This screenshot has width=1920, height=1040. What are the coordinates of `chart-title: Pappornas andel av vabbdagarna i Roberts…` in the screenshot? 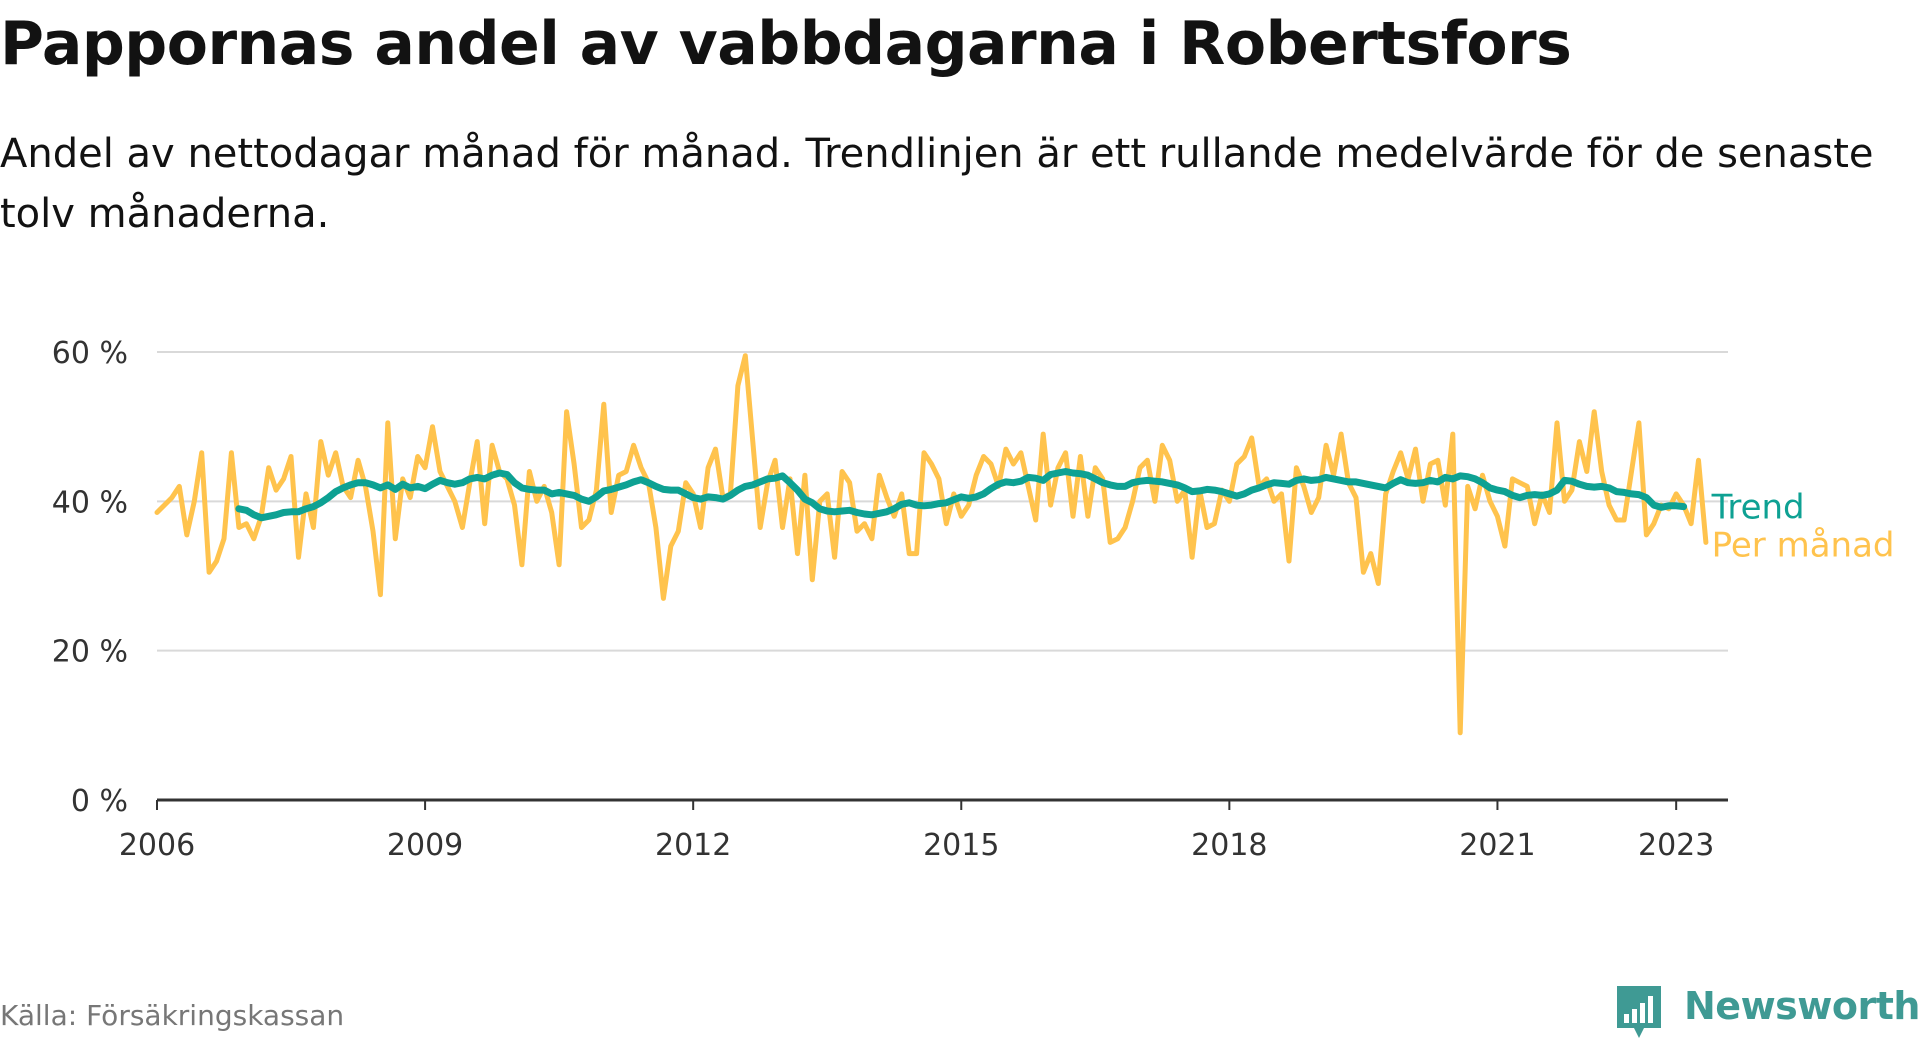 It's located at (786, 44).